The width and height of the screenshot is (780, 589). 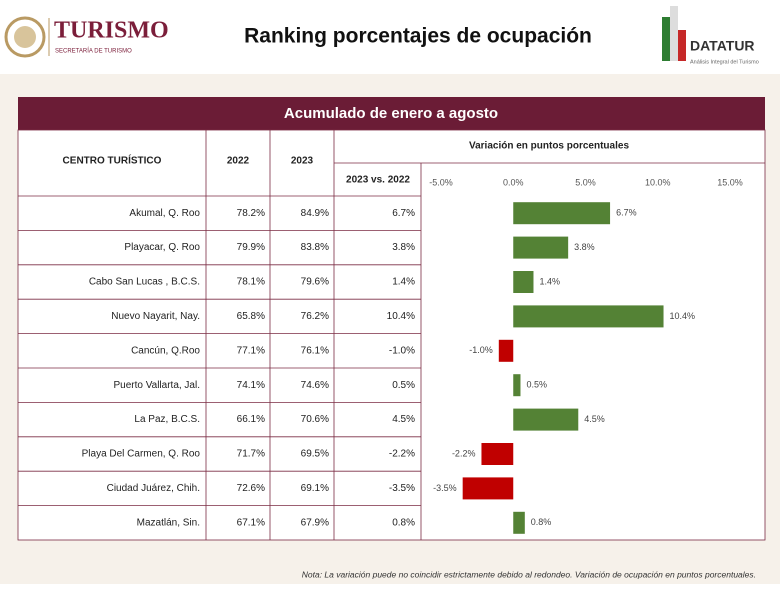 What do you see at coordinates (162, 247) in the screenshot?
I see `place-name: Playacar, Q. Roo` at bounding box center [162, 247].